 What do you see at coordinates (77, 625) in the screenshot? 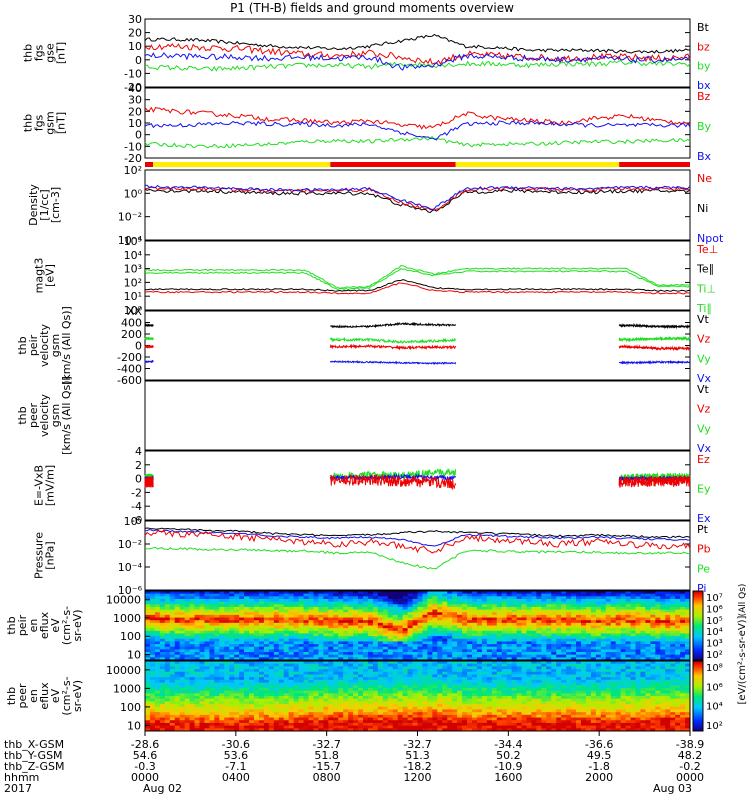
I see `y-axis-label-line: sr-eV)` at bounding box center [77, 625].